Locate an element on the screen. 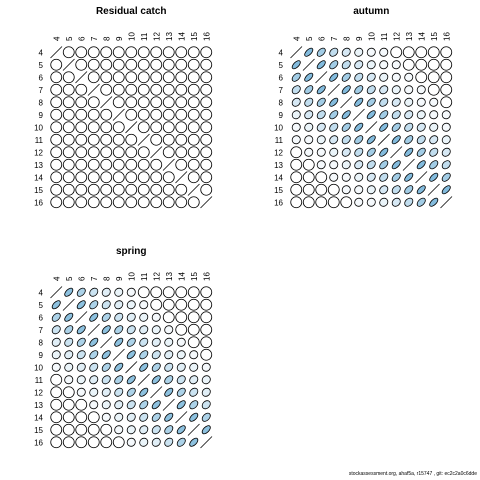 This screenshot has height=480, width=480. column-label: 9 is located at coordinates (359, 38).